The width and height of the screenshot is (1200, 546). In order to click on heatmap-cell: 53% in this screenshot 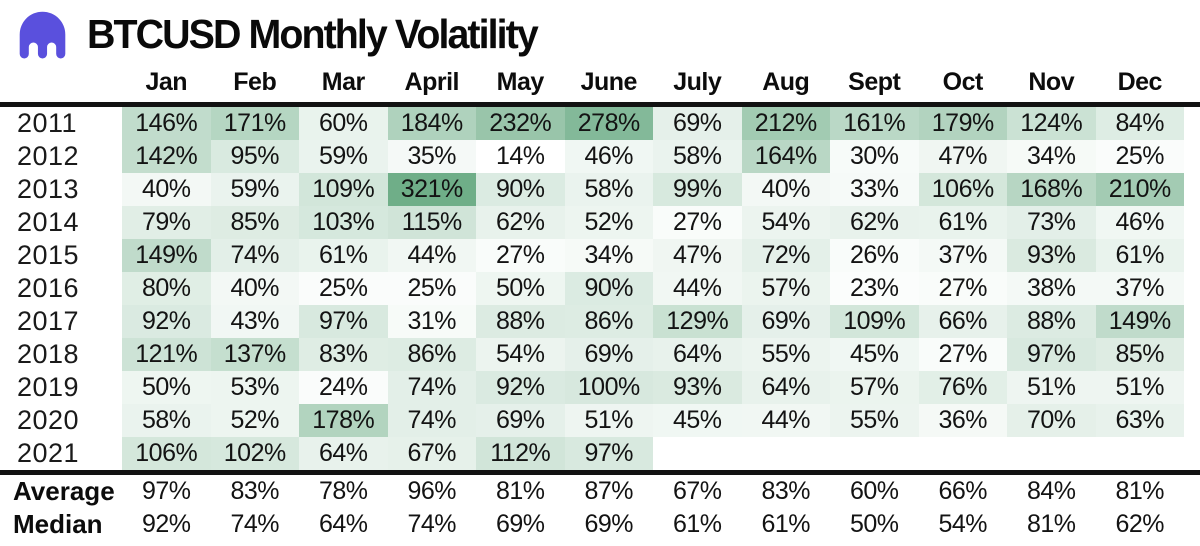, I will do `click(254, 387)`.